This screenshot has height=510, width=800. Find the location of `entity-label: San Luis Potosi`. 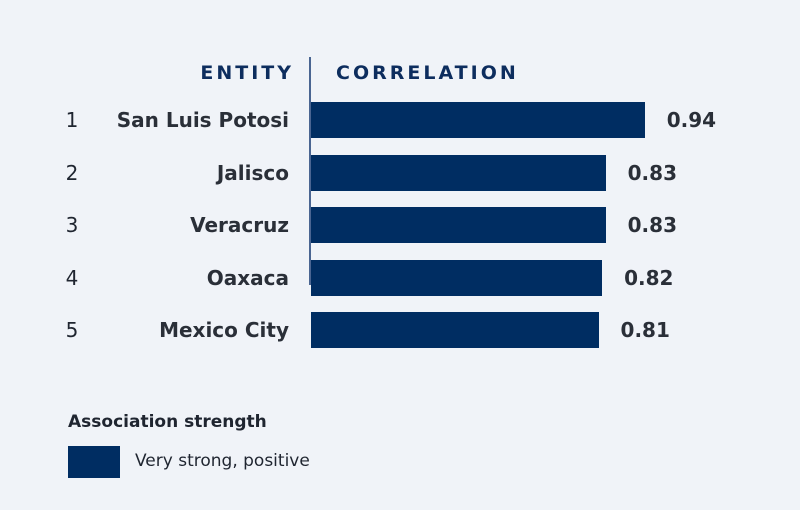

entity-label: San Luis Potosi is located at coordinates (202, 120).